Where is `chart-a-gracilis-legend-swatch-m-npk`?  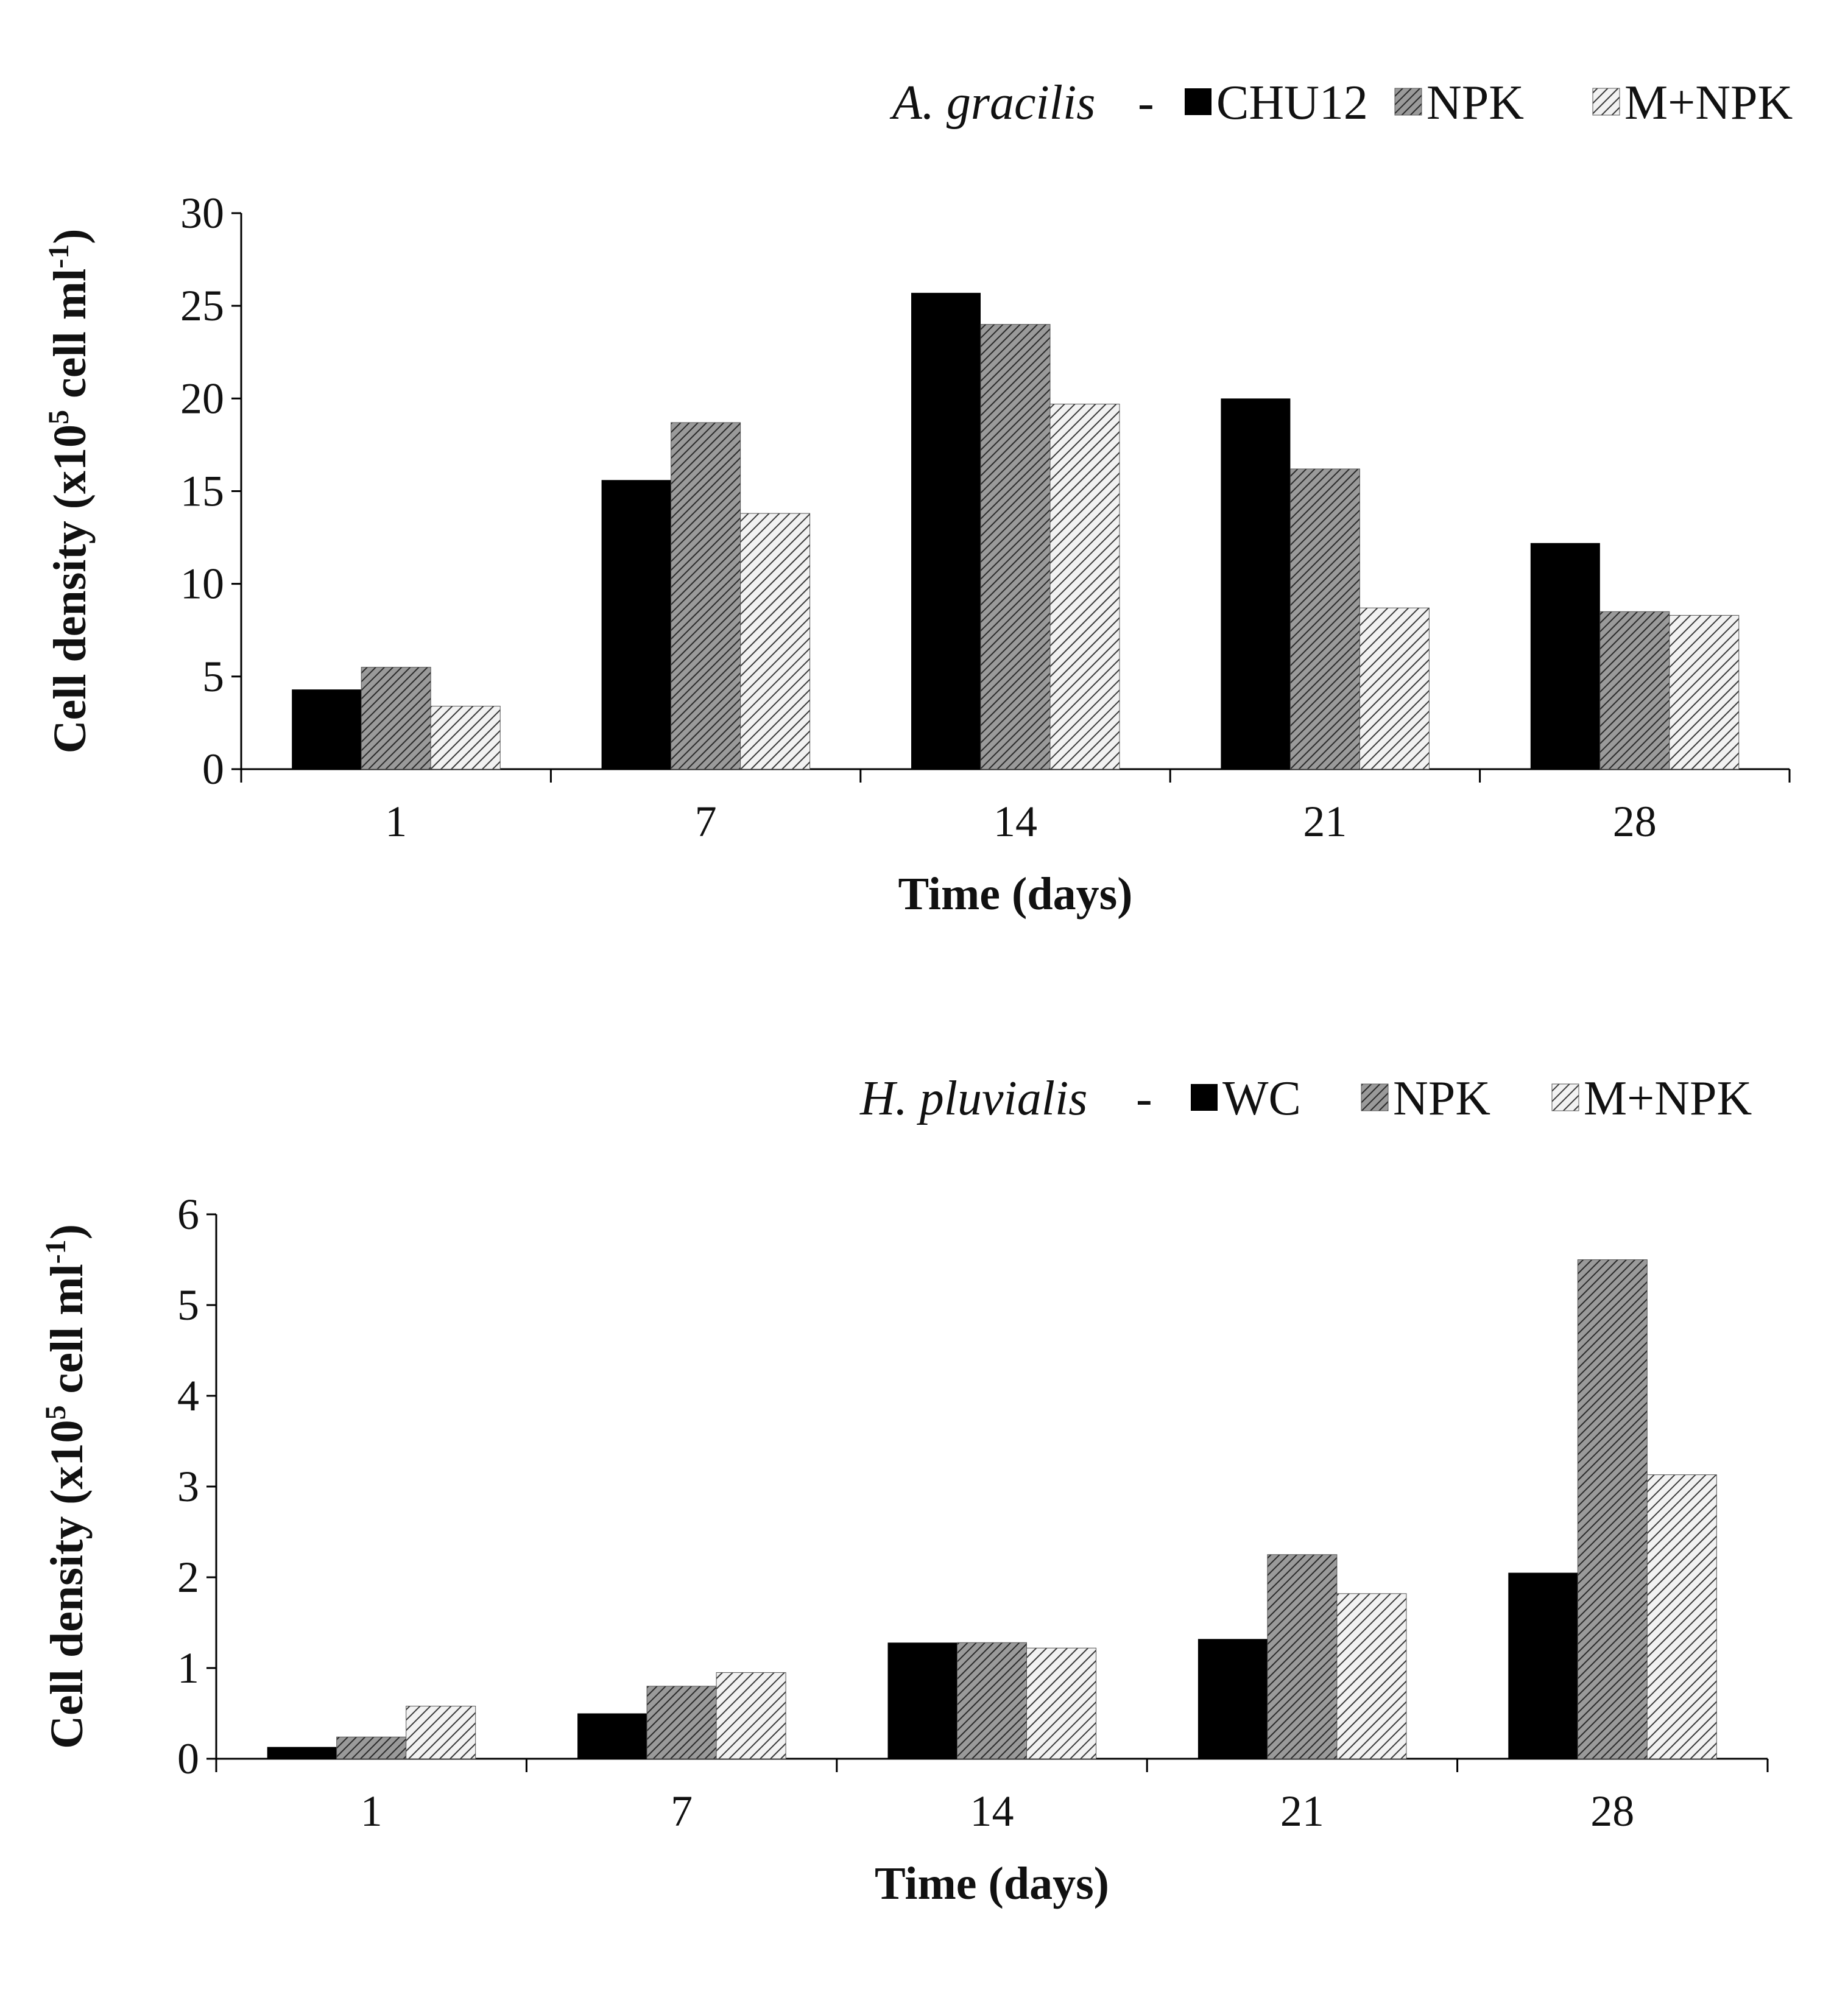
chart-a-gracilis-legend-swatch-m-npk is located at coordinates (1606, 102).